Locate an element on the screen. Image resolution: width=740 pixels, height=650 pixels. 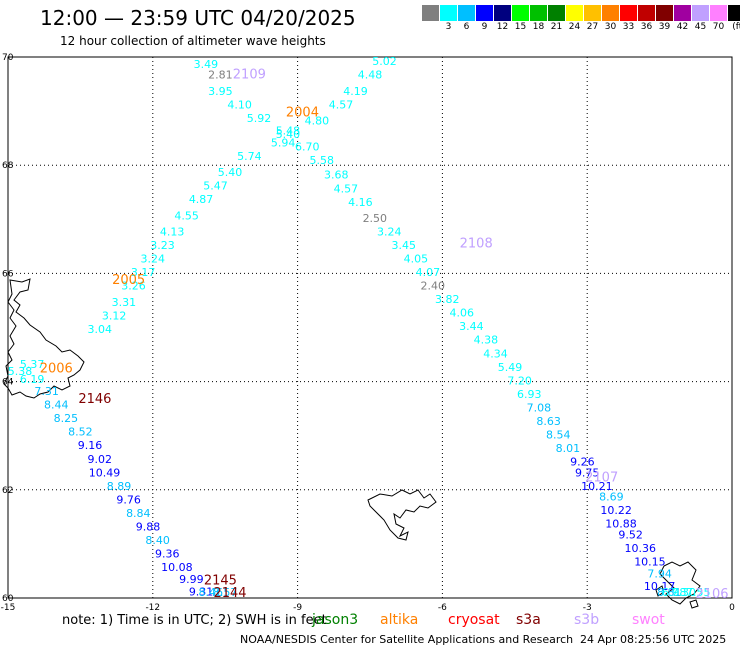
wave-height-value: 3.95 is located at coordinates (220, 91).